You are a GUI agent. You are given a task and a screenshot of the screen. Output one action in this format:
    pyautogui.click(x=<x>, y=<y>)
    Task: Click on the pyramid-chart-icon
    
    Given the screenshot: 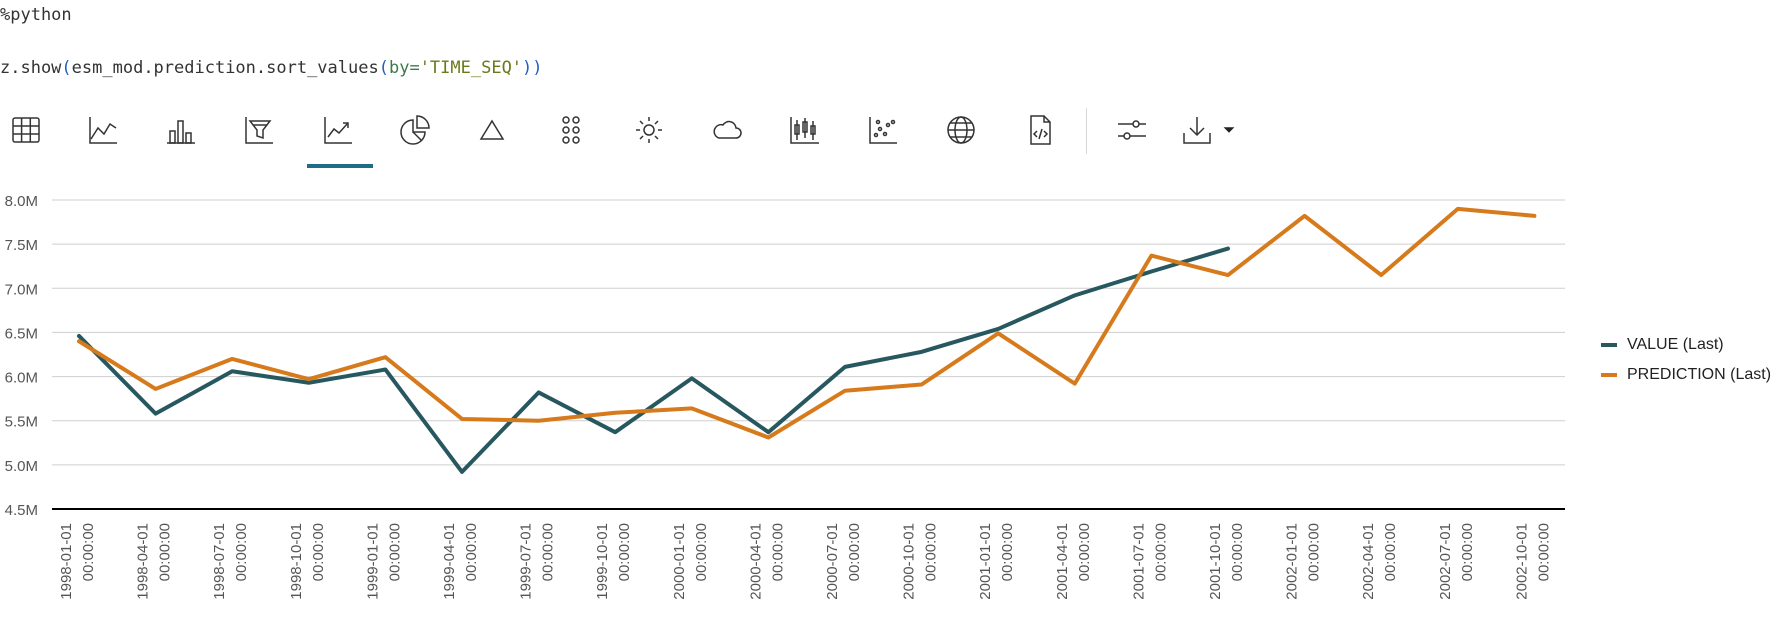 What is the action you would take?
    pyautogui.click(x=492, y=130)
    